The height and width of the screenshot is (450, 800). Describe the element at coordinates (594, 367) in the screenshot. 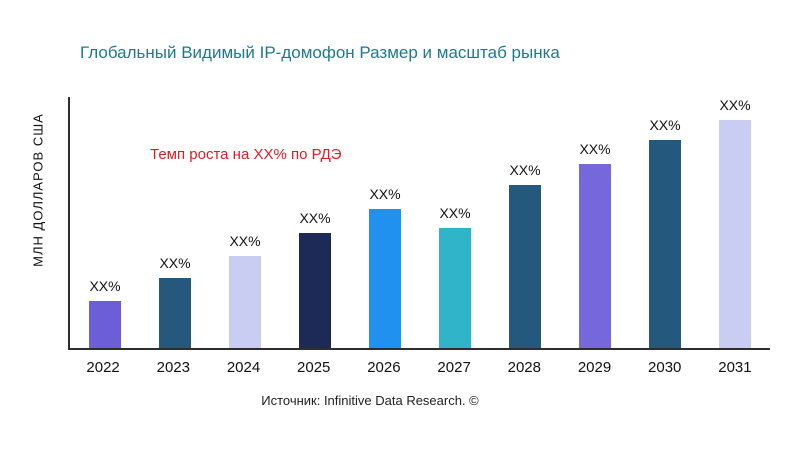

I see `x-axis-label: 2029` at that location.